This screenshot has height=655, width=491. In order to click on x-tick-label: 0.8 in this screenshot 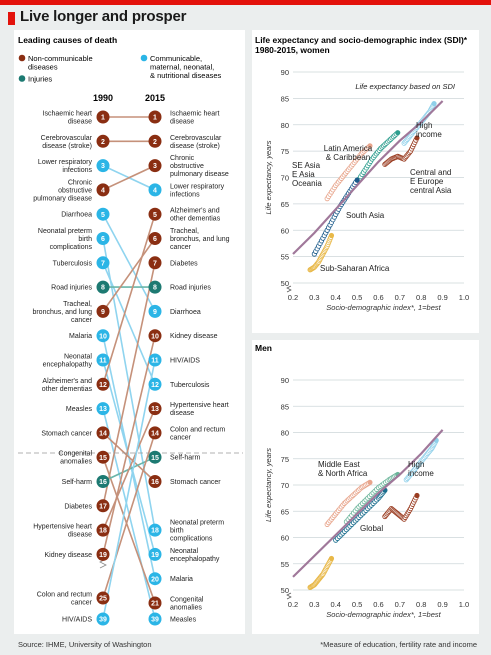, I will do `click(421, 297)`.